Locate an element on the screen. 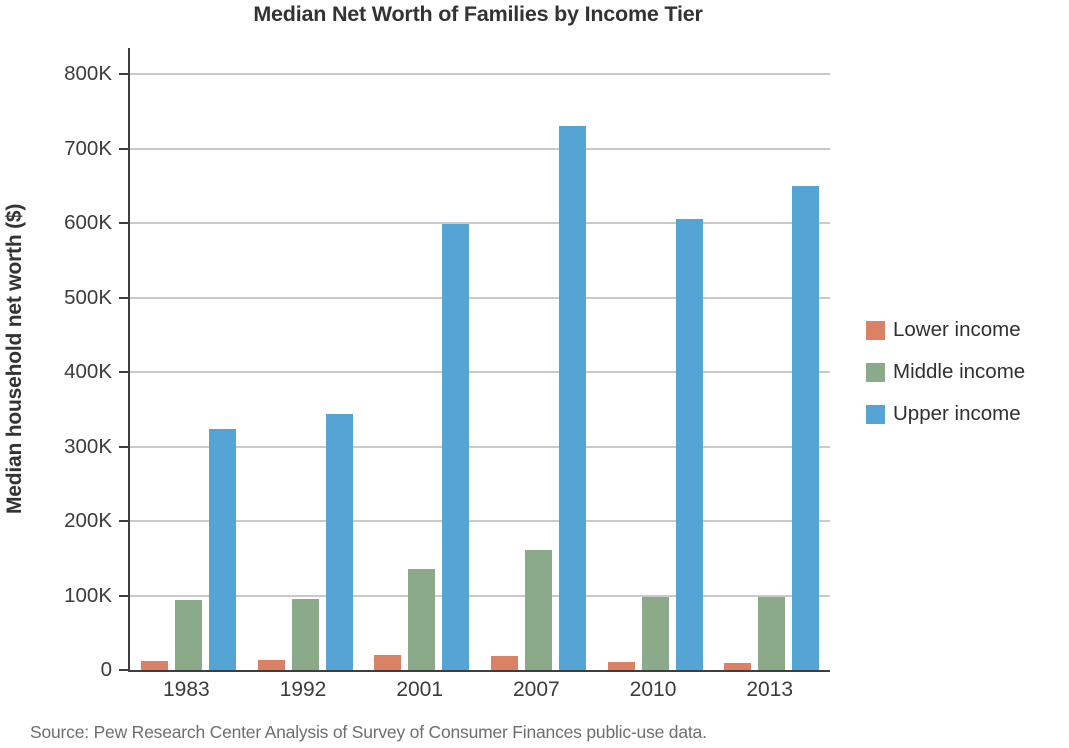 Image resolution: width=1069 pixels, height=748 pixels. x-tick-label-1992: 1992 is located at coordinates (303, 689).